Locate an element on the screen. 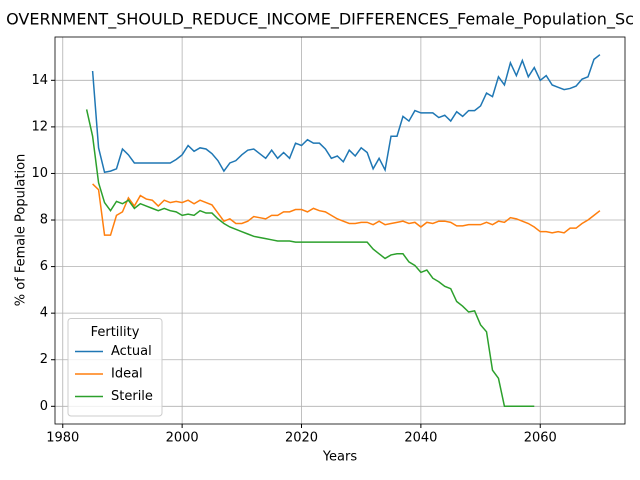  x-tick-label: 2020 is located at coordinates (301, 438).